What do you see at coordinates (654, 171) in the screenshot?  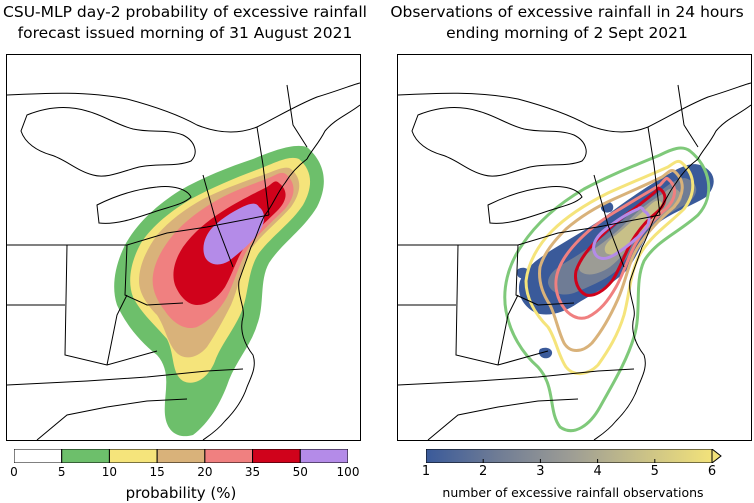 I see `state-line-r8` at bounding box center [654, 171].